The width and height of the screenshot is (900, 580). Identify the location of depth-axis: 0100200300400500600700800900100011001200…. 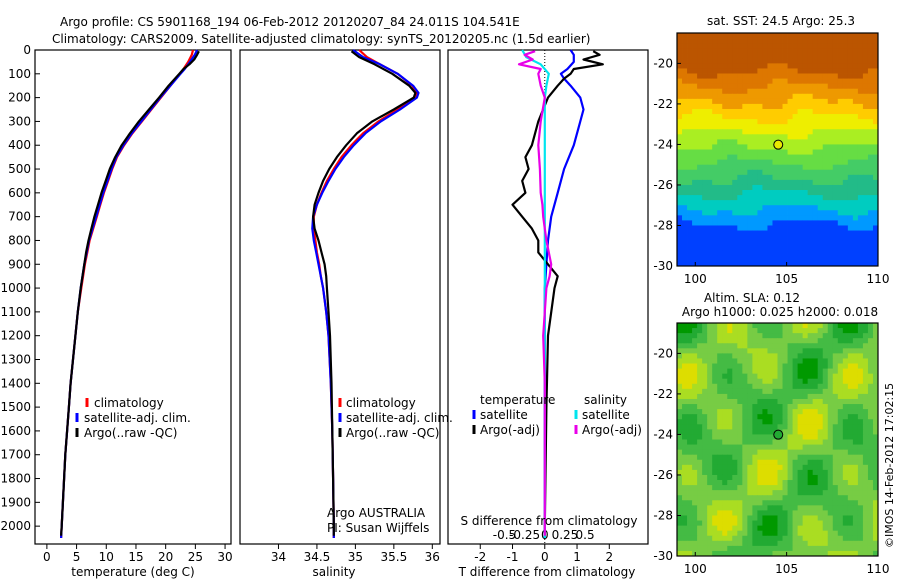
(20, 288).